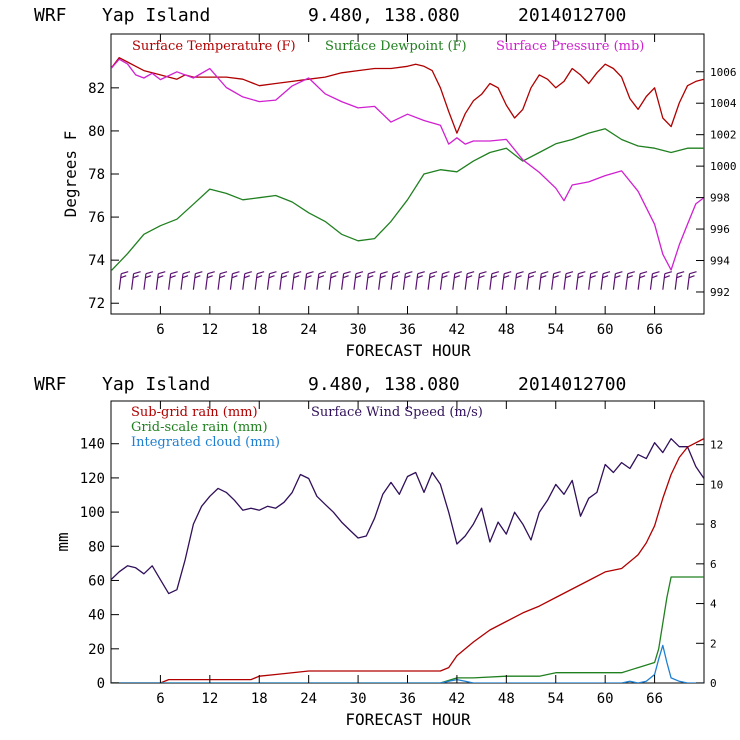 The width and height of the screenshot is (740, 740). Describe the element at coordinates (506, 330) in the screenshot. I see `x-tick-label: 48` at that location.